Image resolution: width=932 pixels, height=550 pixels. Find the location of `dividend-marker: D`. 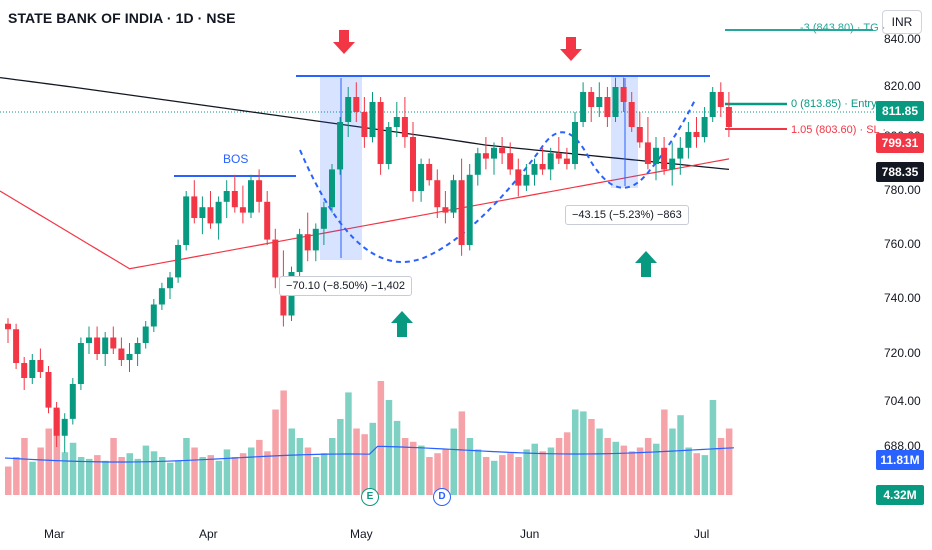

dividend-marker: D is located at coordinates (442, 497).